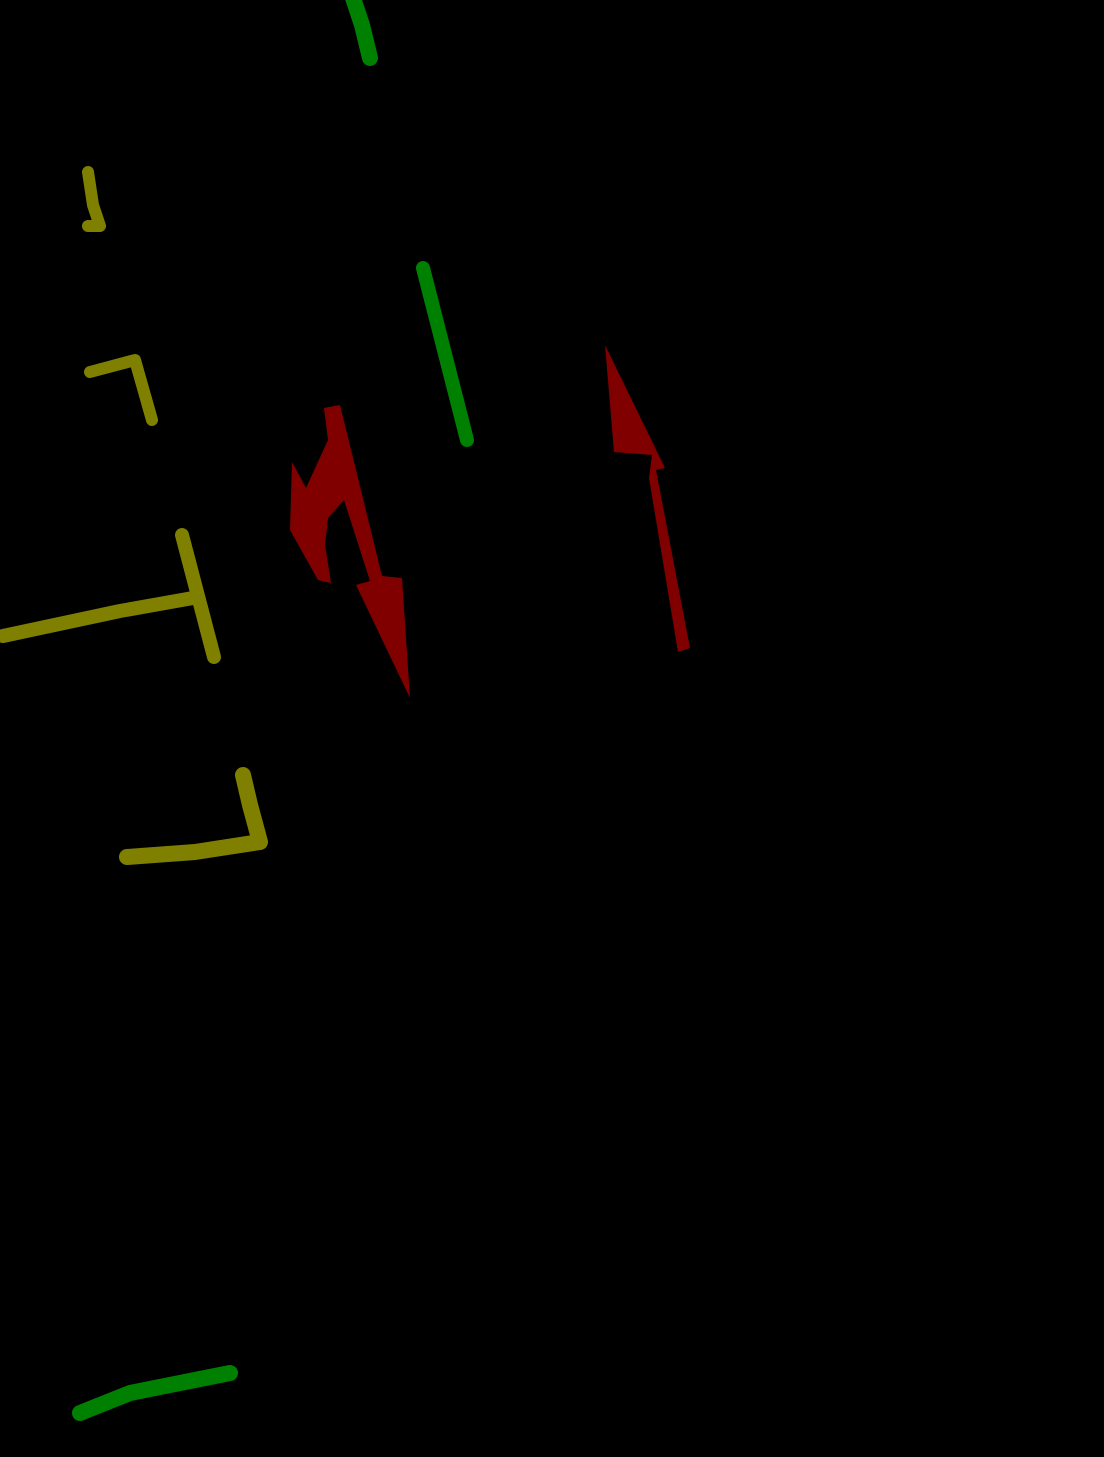  I want to click on green-line-top, so click(361, 33).